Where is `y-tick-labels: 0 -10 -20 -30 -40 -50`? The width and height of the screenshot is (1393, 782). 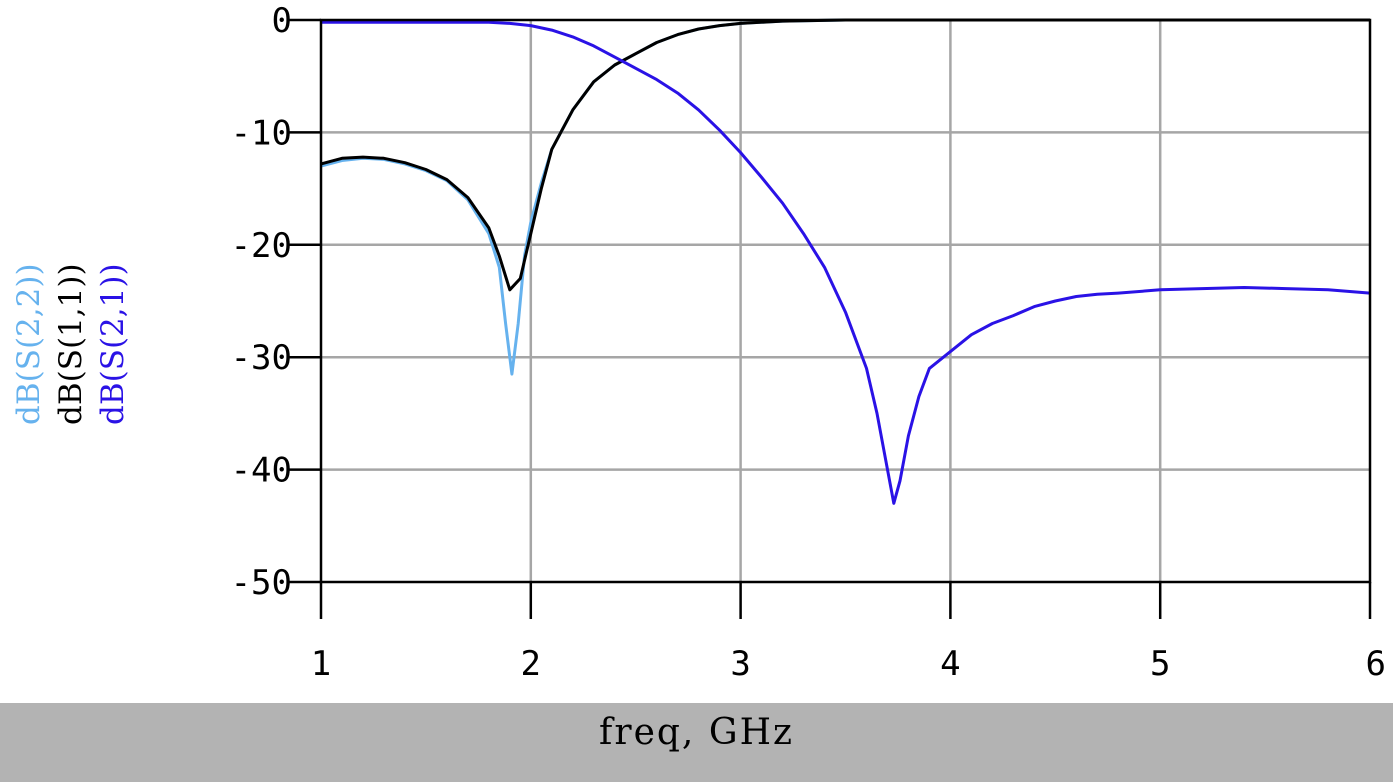
y-tick-labels: 0 -10 -20 -30 -40 -50 is located at coordinates (261, 302).